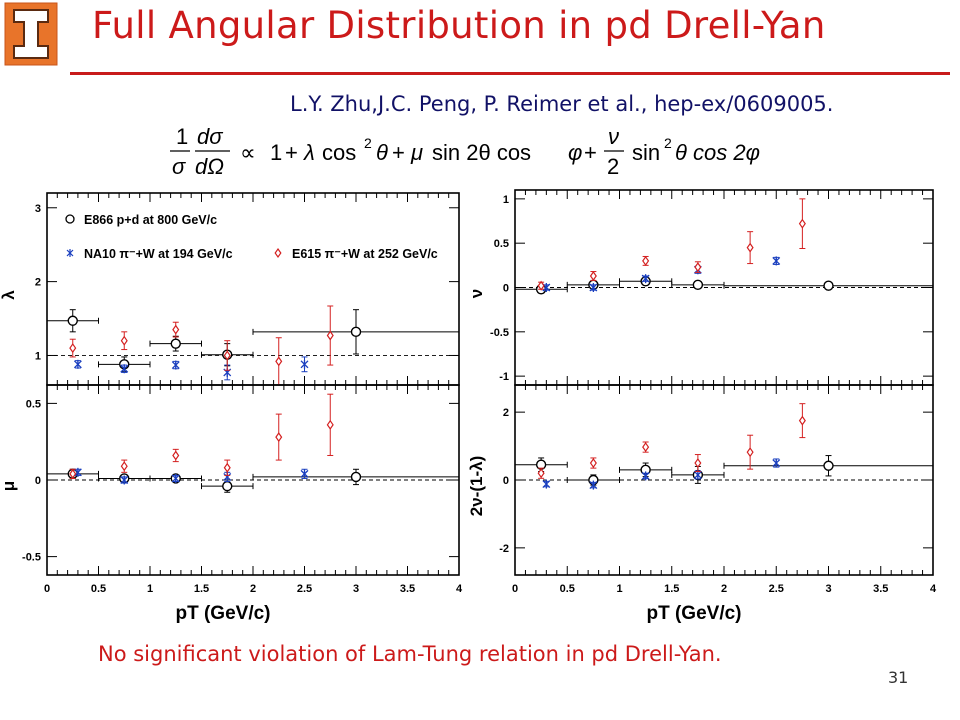 Image resolution: width=960 pixels, height=720 pixels. What do you see at coordinates (504, 549) in the screenshot?
I see `y-tick-label: -2` at bounding box center [504, 549].